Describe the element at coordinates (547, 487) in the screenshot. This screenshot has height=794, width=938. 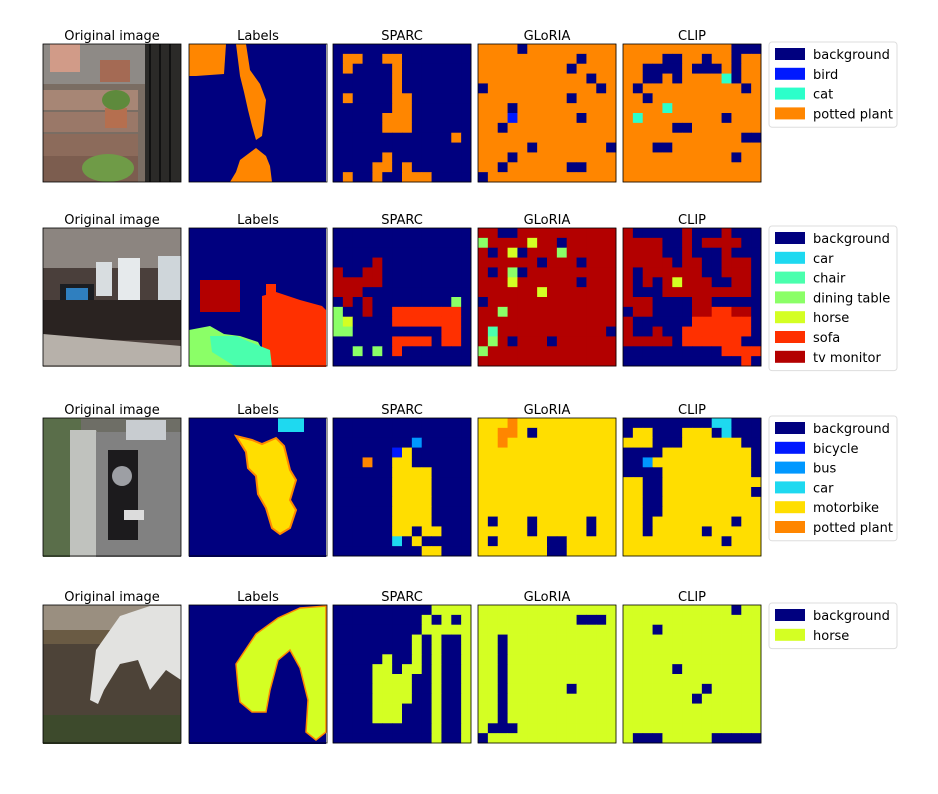
I see `gloria-grid` at that location.